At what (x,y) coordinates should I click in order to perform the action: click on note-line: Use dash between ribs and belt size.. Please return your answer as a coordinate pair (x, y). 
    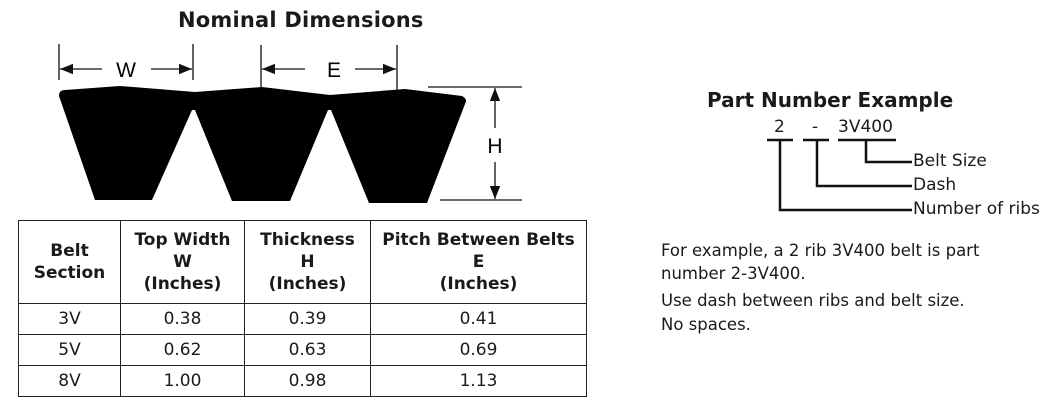
    Looking at the image, I should click on (813, 300).